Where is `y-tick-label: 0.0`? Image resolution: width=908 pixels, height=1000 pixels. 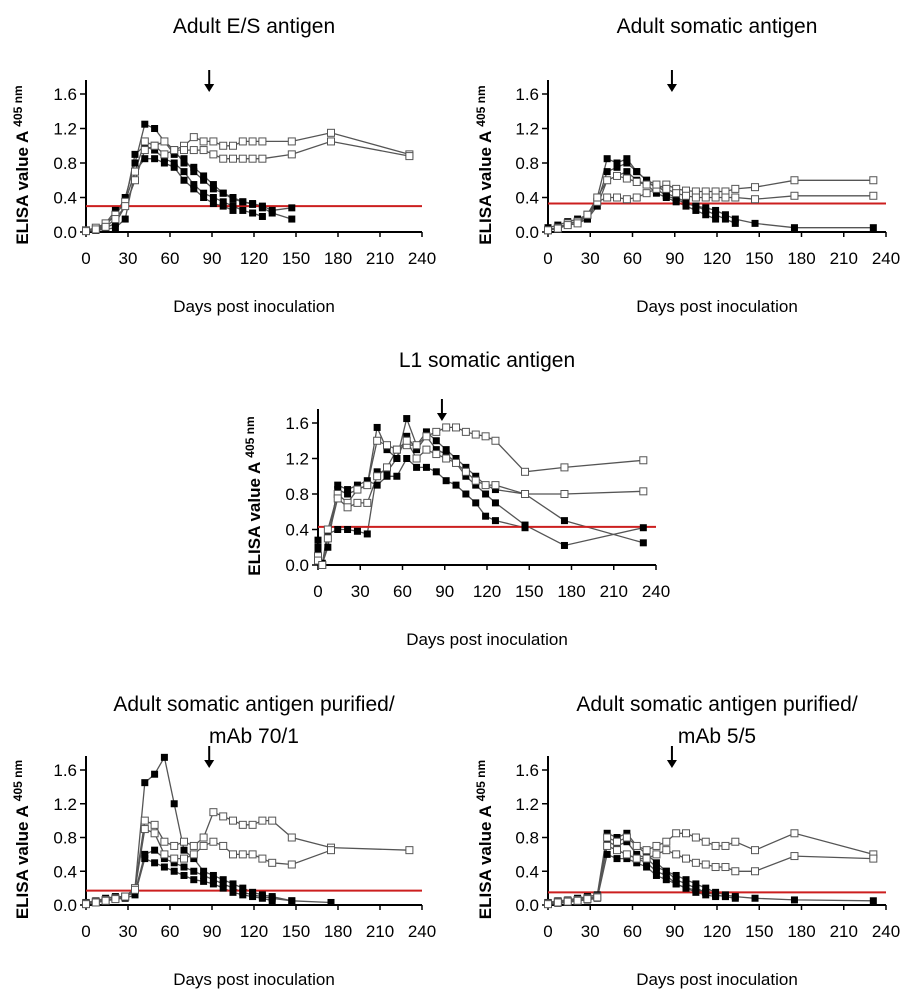 y-tick-label: 0.0 is located at coordinates (527, 232).